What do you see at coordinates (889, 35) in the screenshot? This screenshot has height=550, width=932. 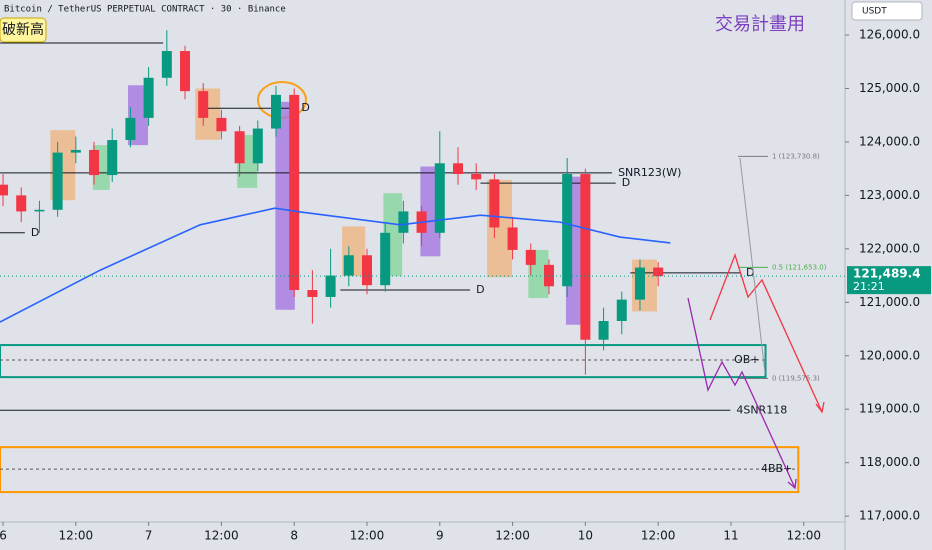 I see `y-tick-label: 126,000.0` at bounding box center [889, 35].